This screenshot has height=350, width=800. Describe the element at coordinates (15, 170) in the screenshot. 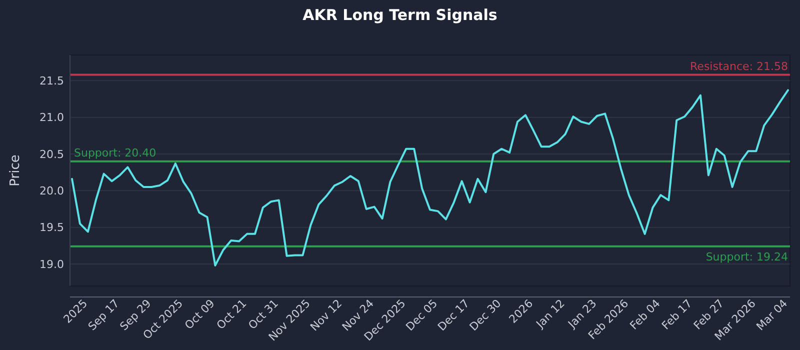

I see `y-axis-title: Price` at that location.